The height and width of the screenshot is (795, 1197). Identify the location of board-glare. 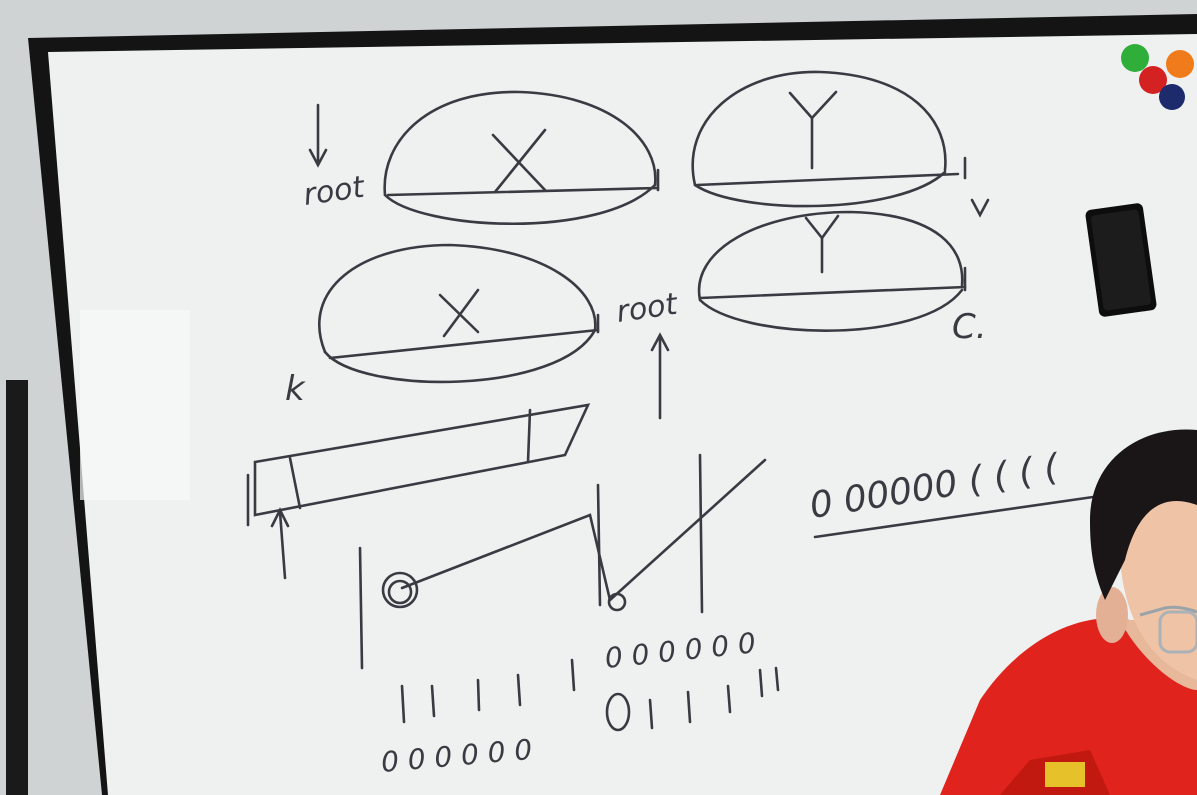
(135, 405).